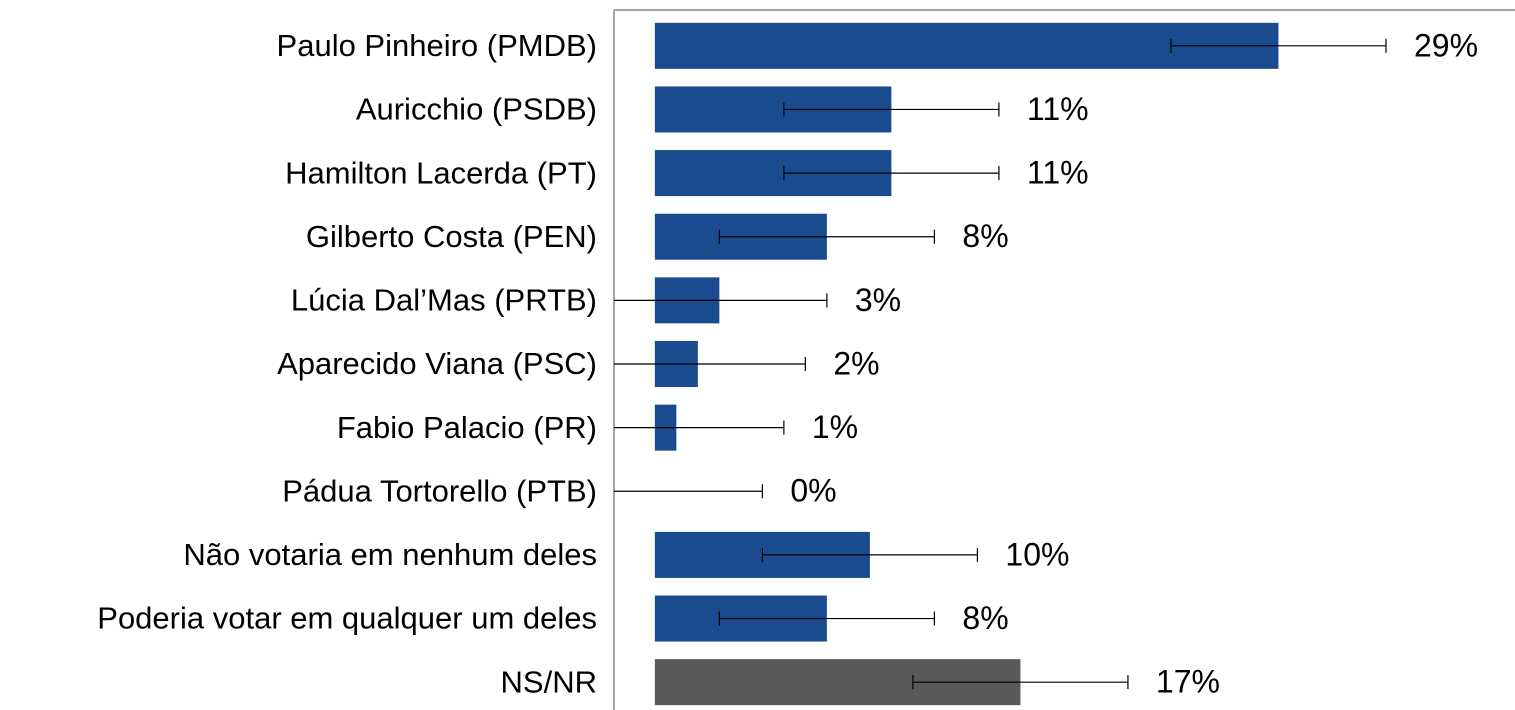 The image size is (1515, 710). I want to click on category-label: Auricchio (PSDB), so click(476, 109).